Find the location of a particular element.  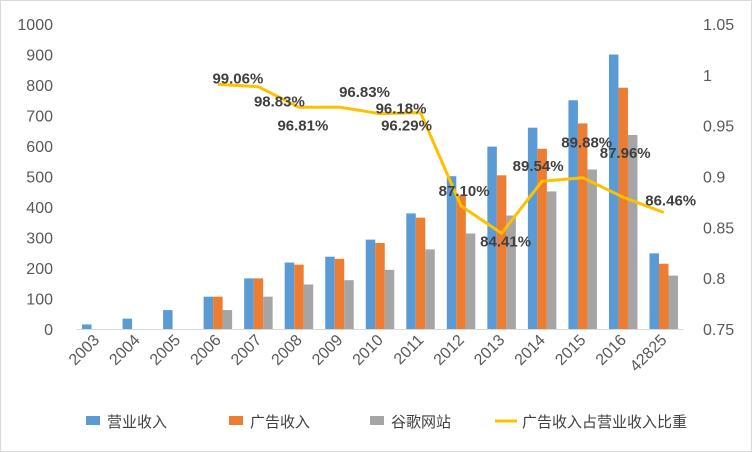

ratio-data-label: 96.18% is located at coordinates (401, 109).